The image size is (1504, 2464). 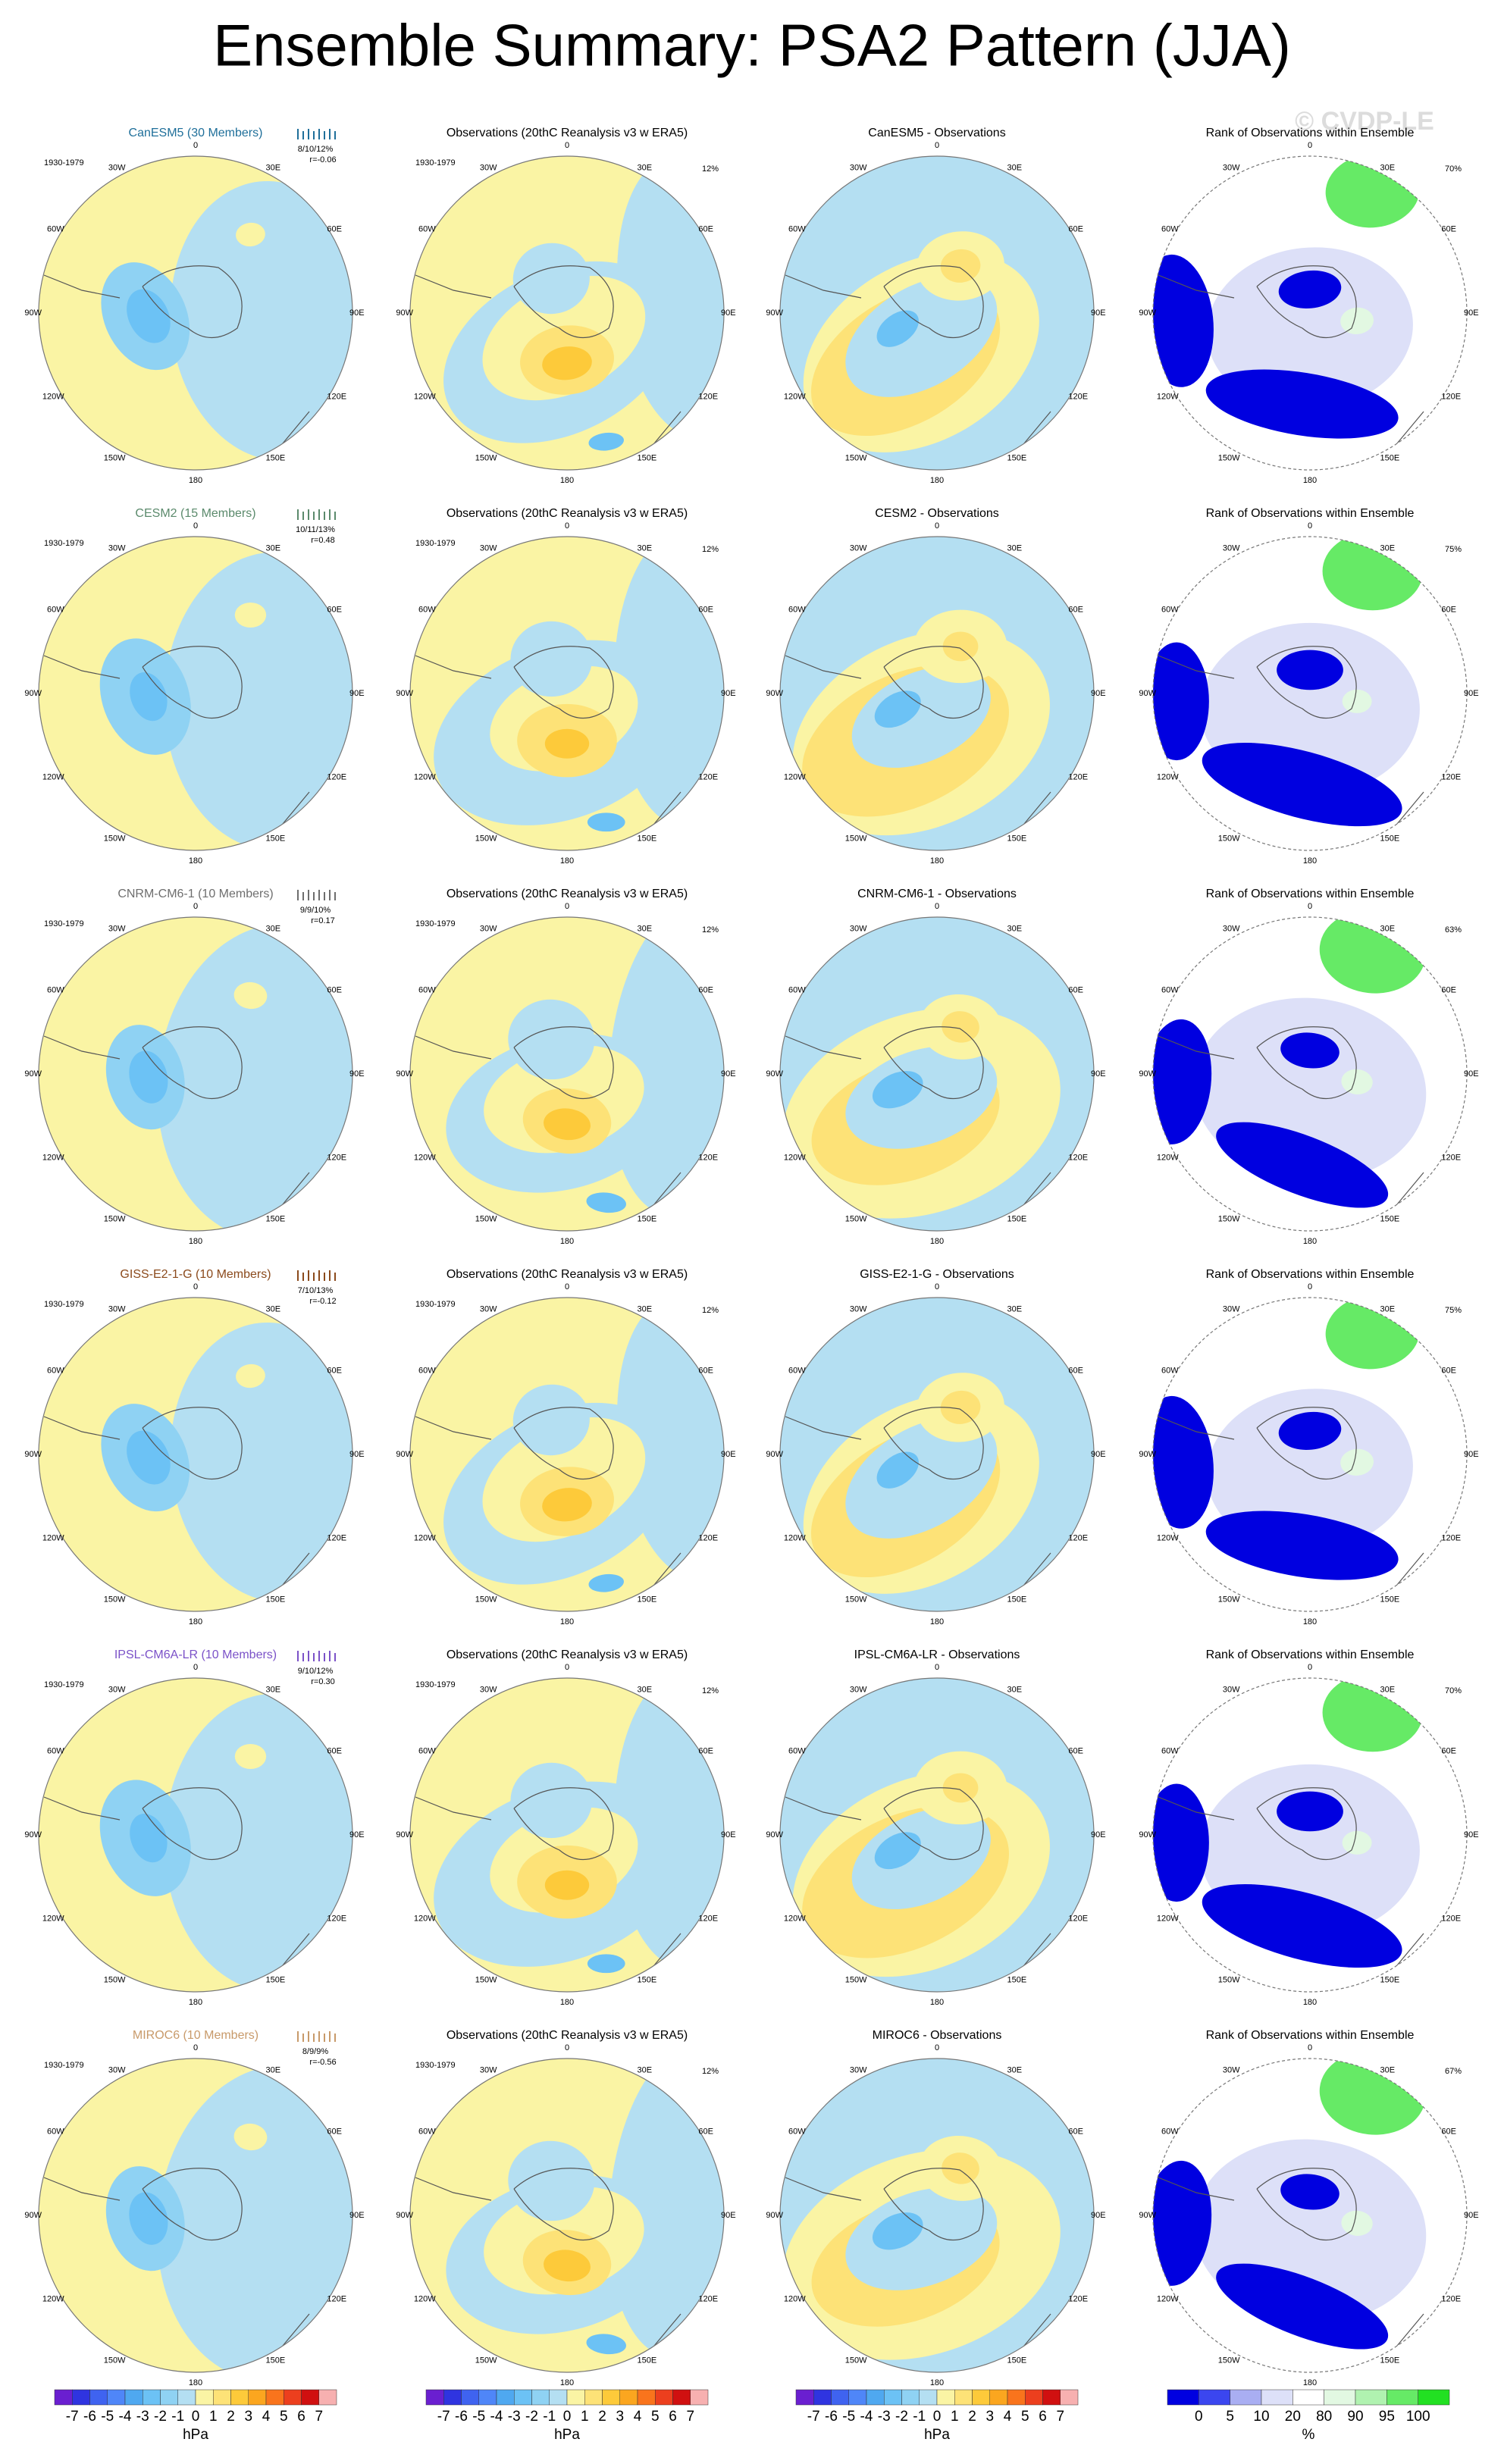 I want to click on pct-stats: 10/11/13%, so click(x=315, y=529).